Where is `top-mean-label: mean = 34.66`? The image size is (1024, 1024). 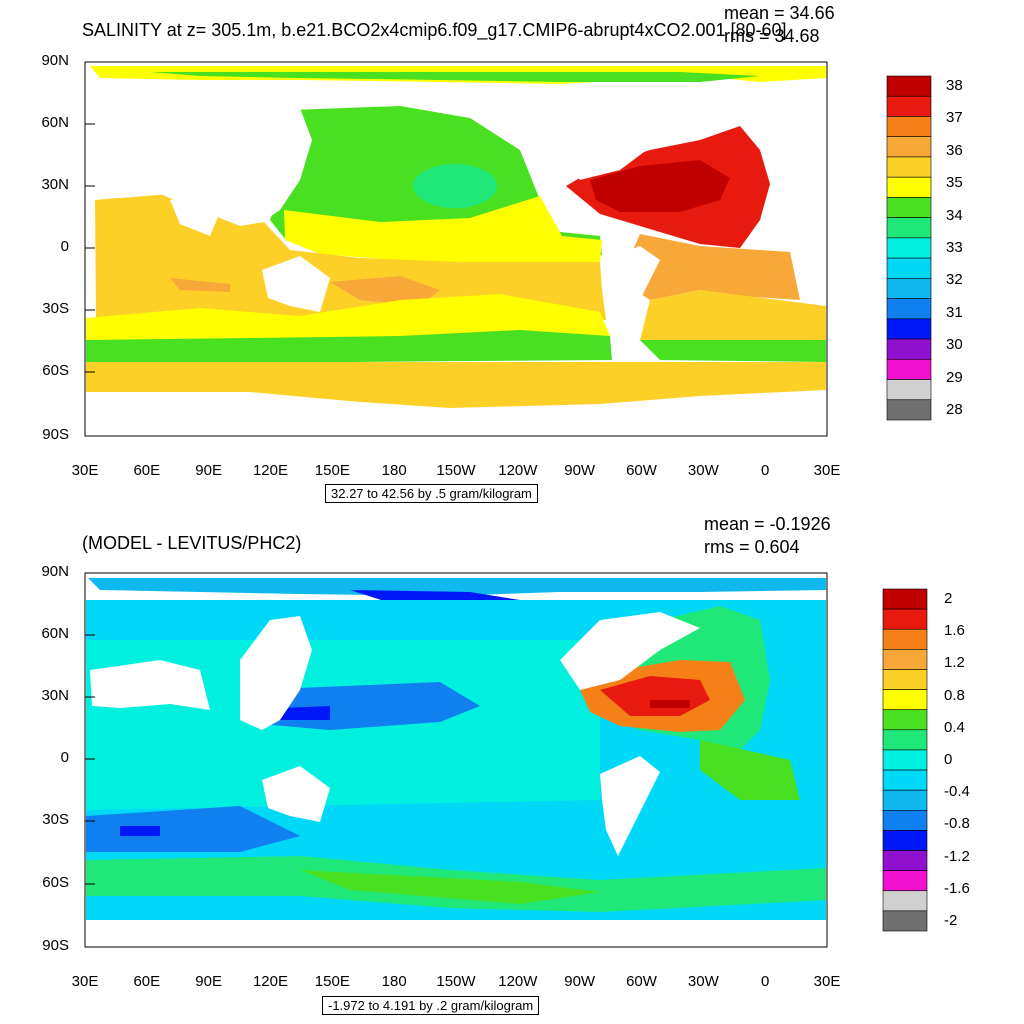
top-mean-label: mean = 34.66 is located at coordinates (779, 13).